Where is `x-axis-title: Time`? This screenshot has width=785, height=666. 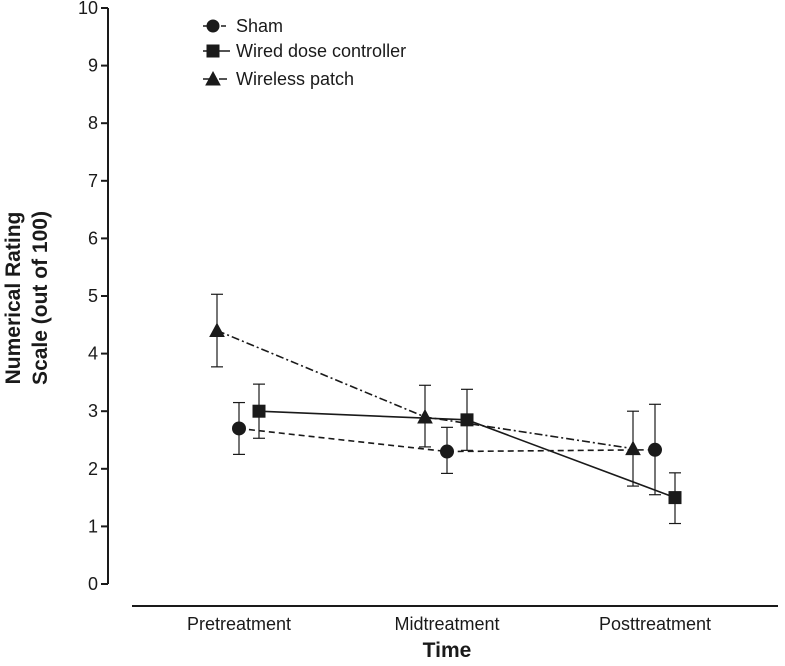
x-axis-title: Time is located at coordinates (447, 650).